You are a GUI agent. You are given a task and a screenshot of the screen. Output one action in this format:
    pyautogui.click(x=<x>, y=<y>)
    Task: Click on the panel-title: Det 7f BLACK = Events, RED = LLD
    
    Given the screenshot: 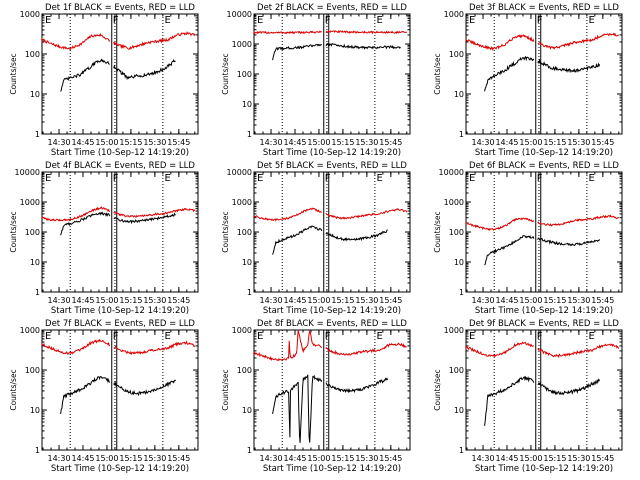 What is the action you would take?
    pyautogui.click(x=120, y=324)
    